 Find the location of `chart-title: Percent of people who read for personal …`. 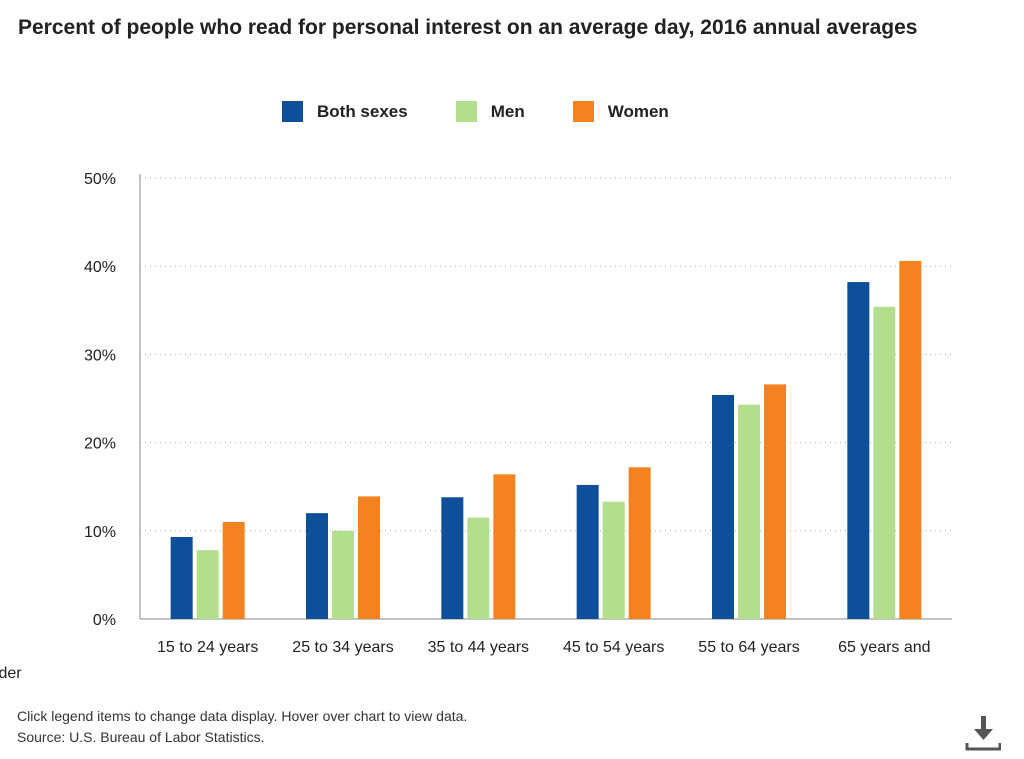

chart-title: Percent of people who read for personal … is located at coordinates (468, 27).